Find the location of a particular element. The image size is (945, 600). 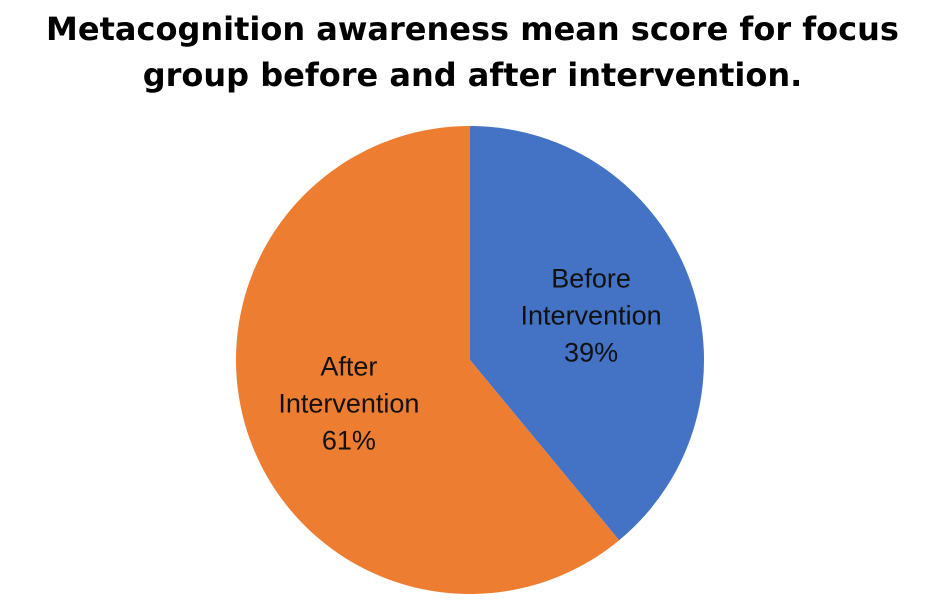

slice-label: After Intervention 61% is located at coordinates (349, 403).